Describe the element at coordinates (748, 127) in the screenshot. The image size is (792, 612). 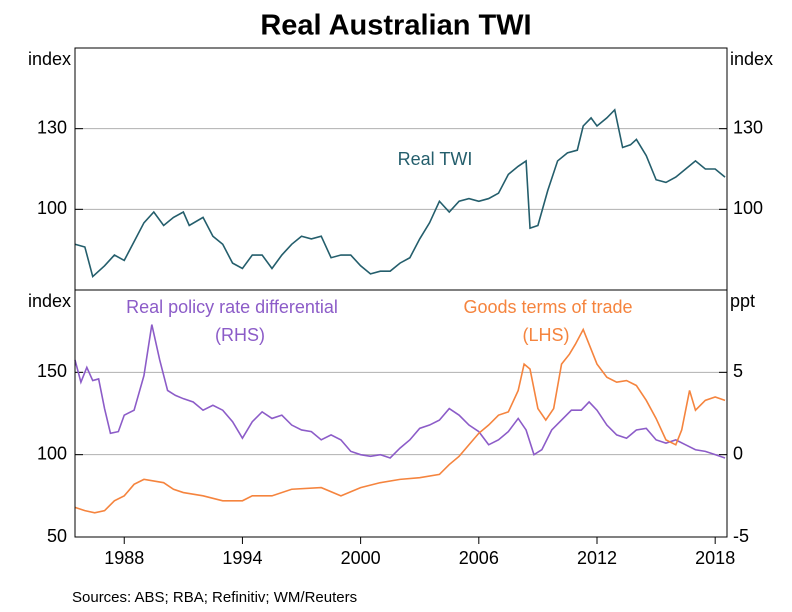
I see `y2-tick-label: 130` at that location.